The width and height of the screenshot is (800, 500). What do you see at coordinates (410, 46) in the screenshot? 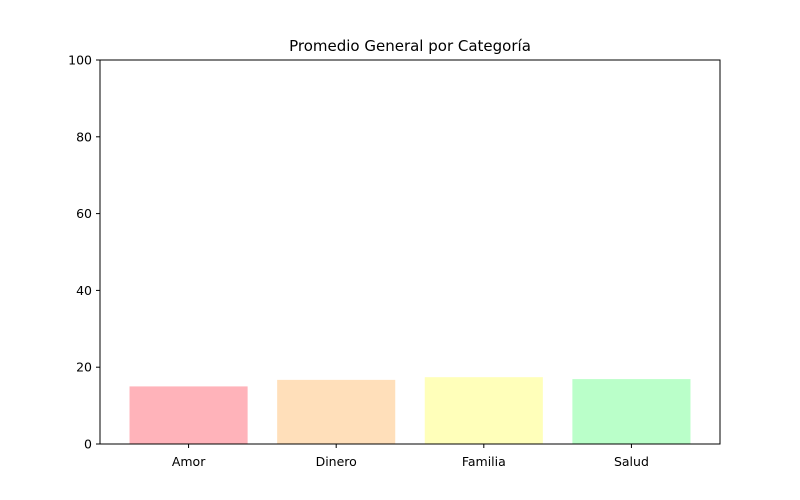
I see `chart-title: Promedio General por Categoría` at bounding box center [410, 46].